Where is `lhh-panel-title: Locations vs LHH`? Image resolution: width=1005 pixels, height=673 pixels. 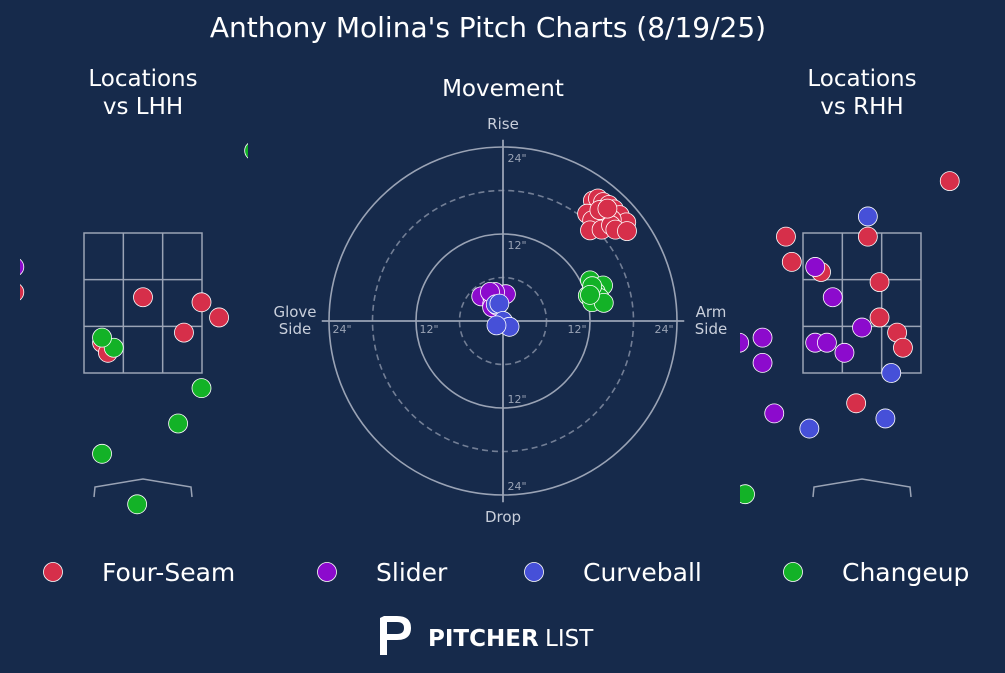 lhh-panel-title: Locations vs LHH is located at coordinates (142, 93).